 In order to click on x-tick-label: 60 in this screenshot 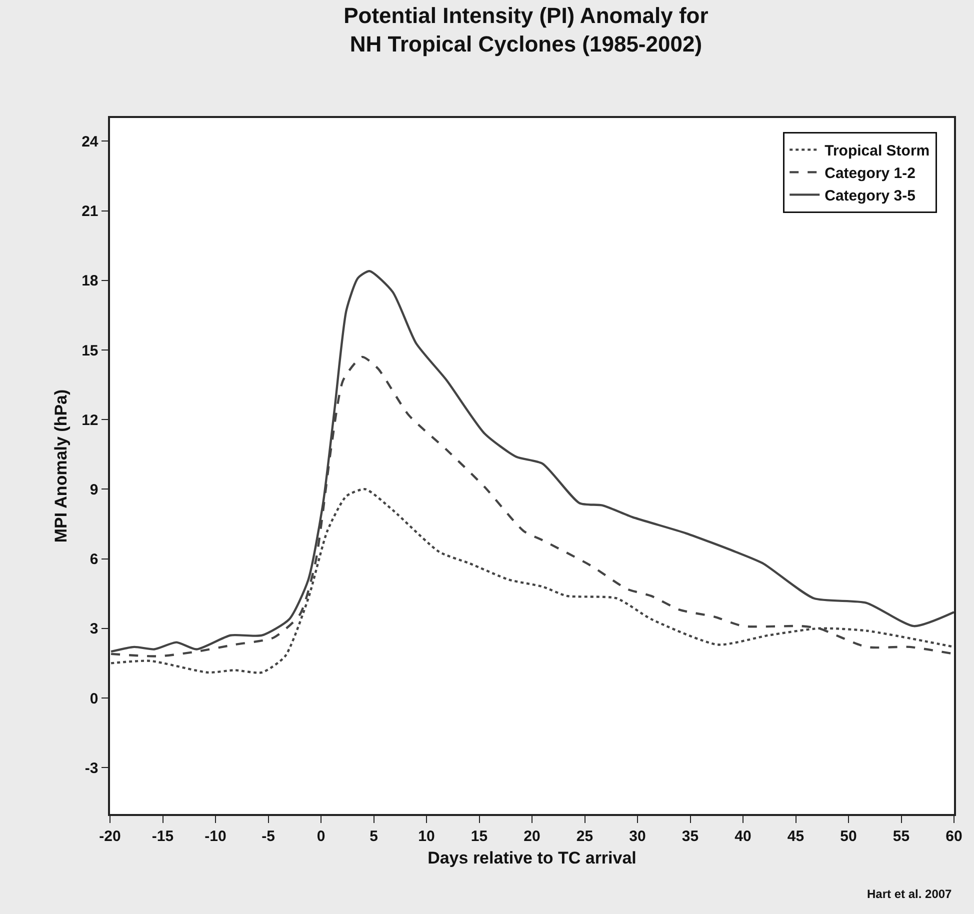, I will do `click(954, 836)`.